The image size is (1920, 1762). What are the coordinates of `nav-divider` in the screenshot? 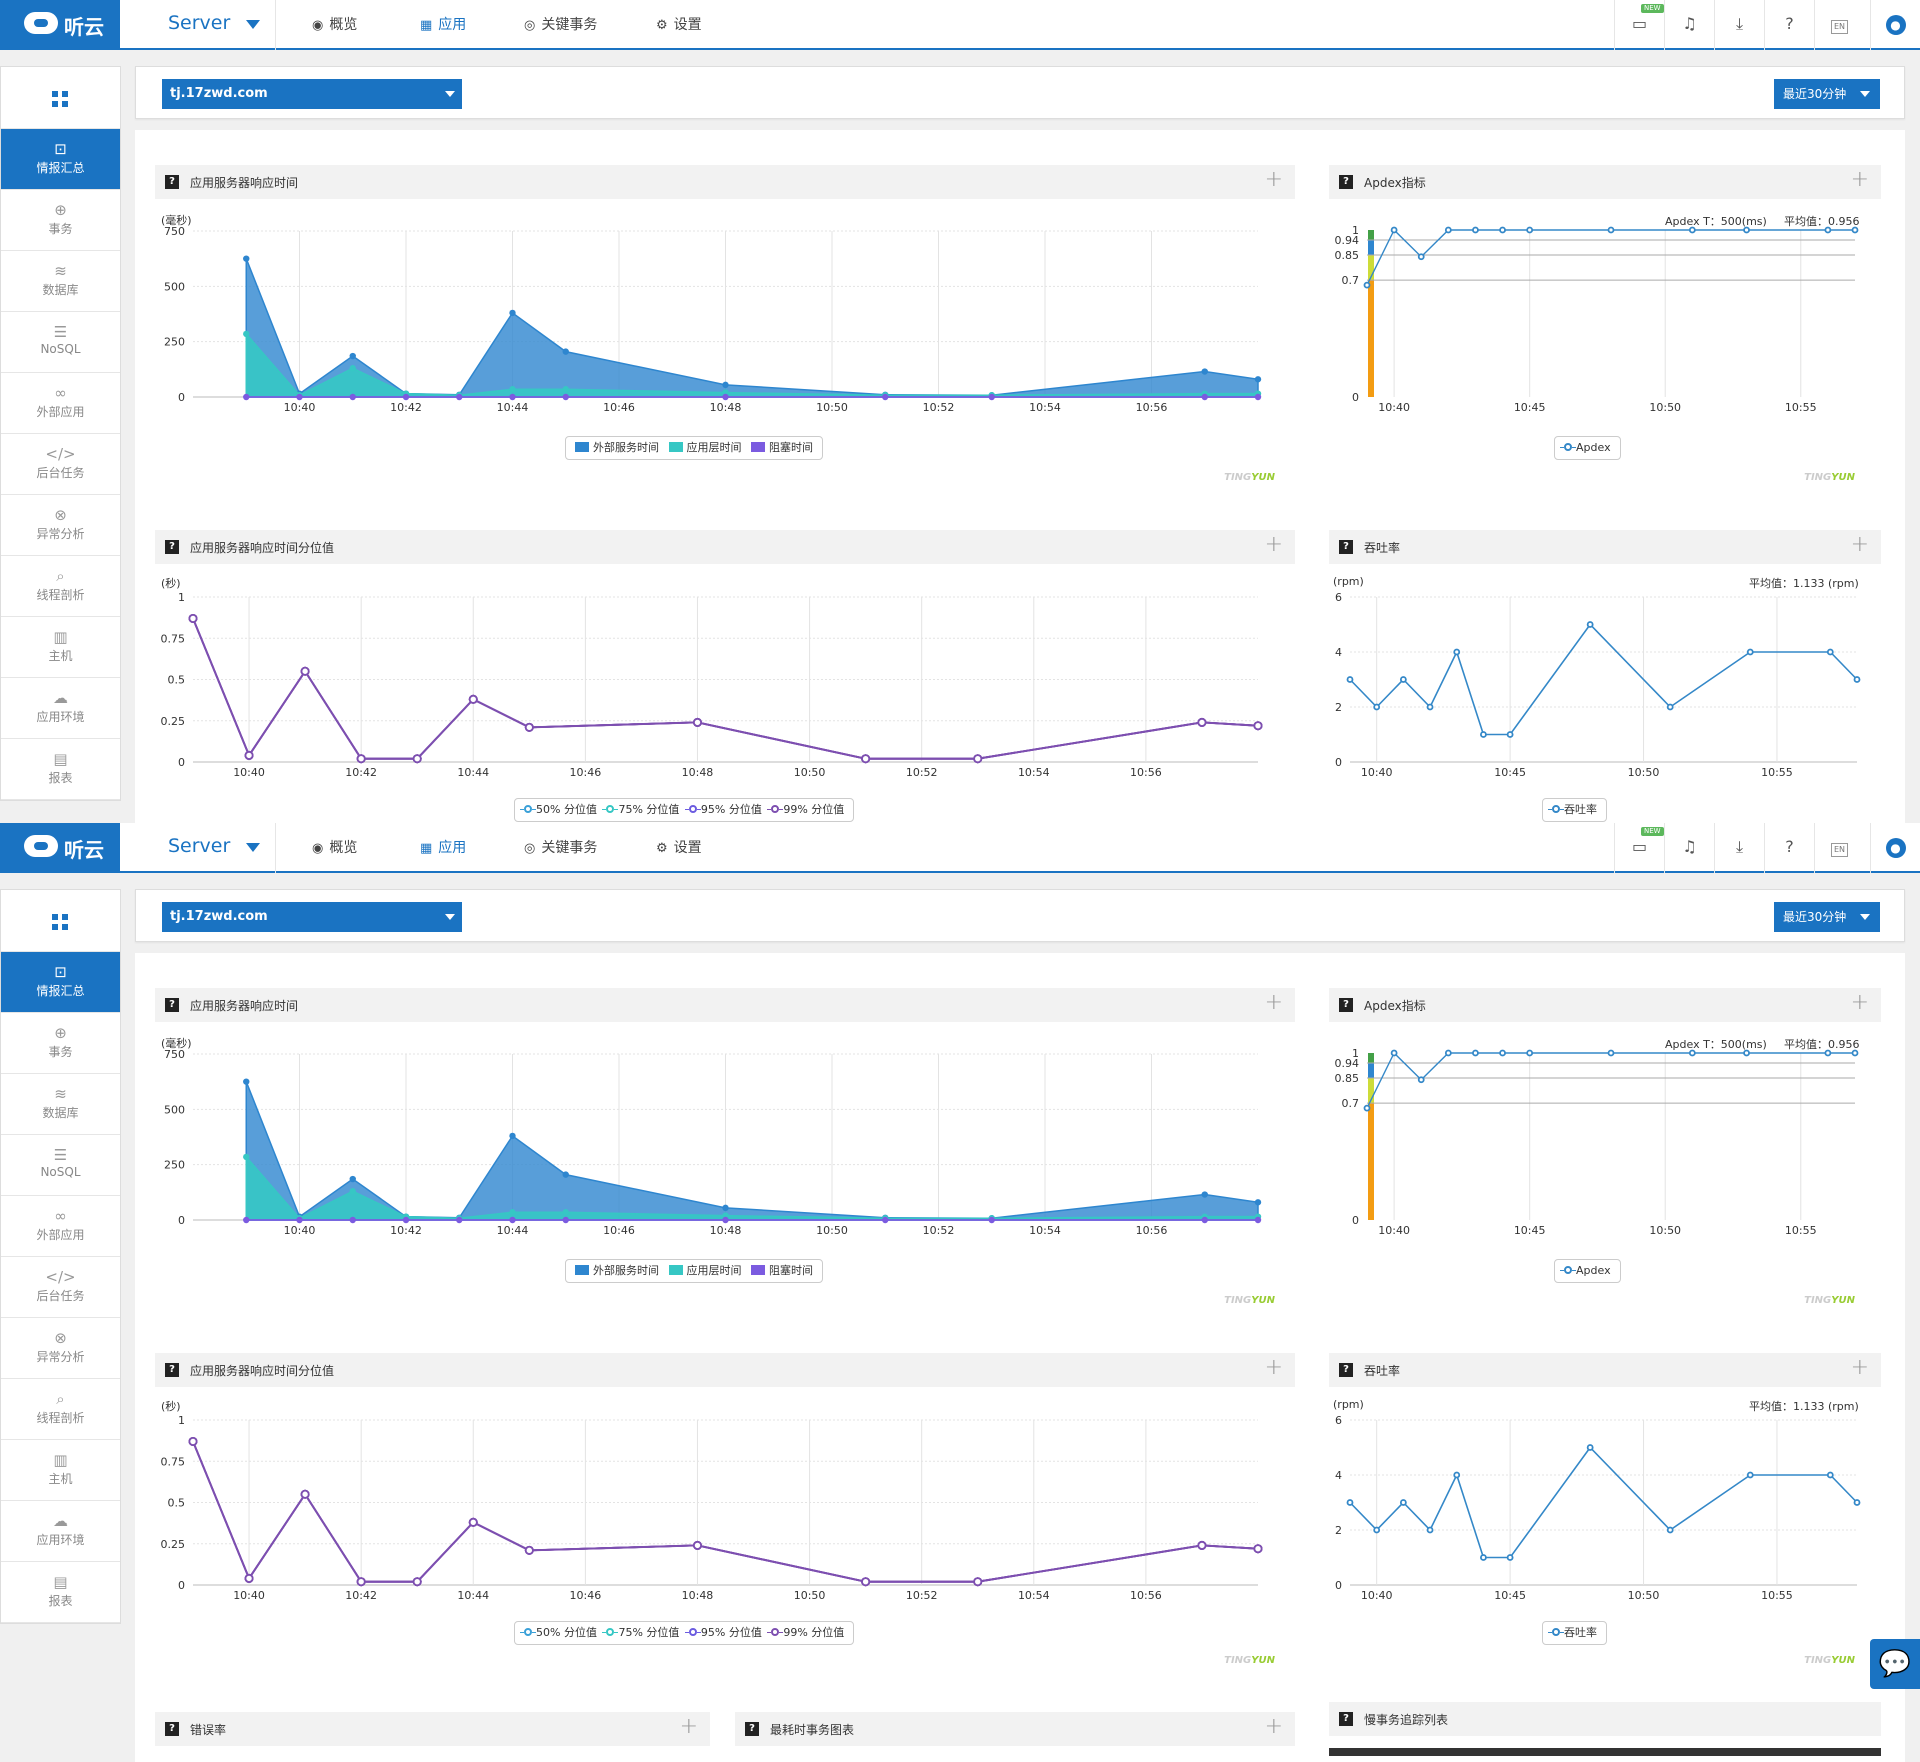 It's located at (275, 848).